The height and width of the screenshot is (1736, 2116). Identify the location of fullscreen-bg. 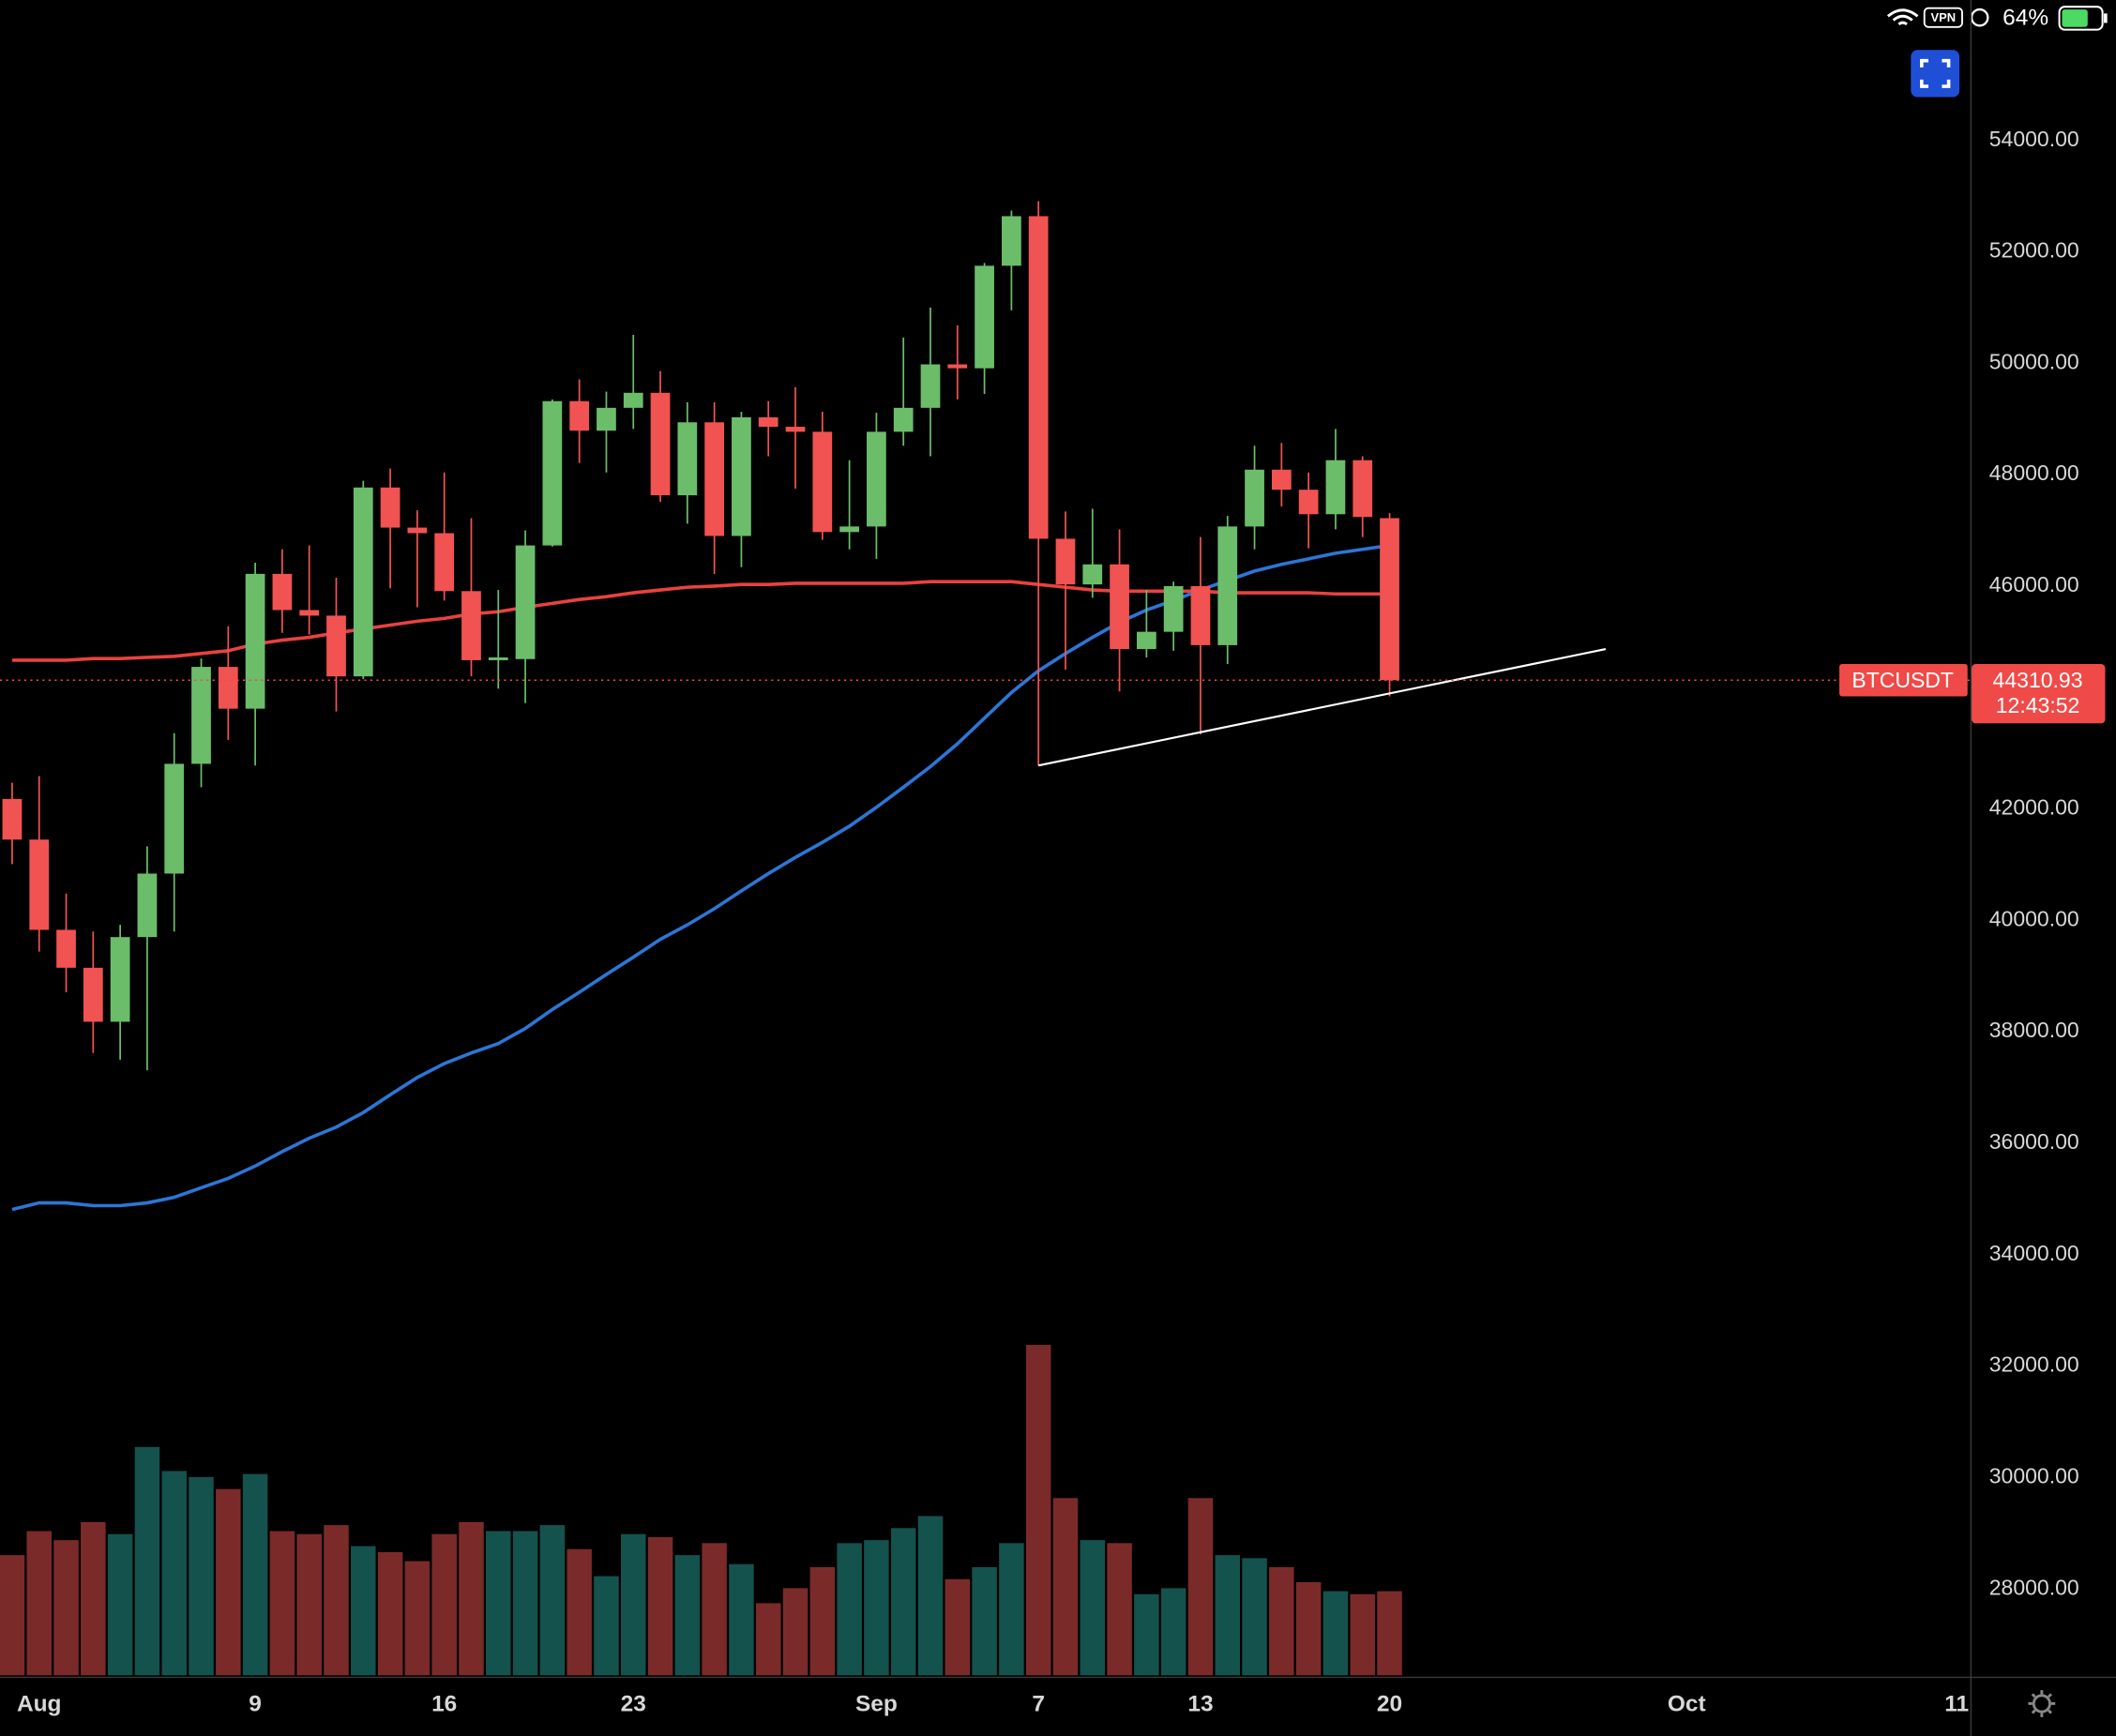
(1935, 74).